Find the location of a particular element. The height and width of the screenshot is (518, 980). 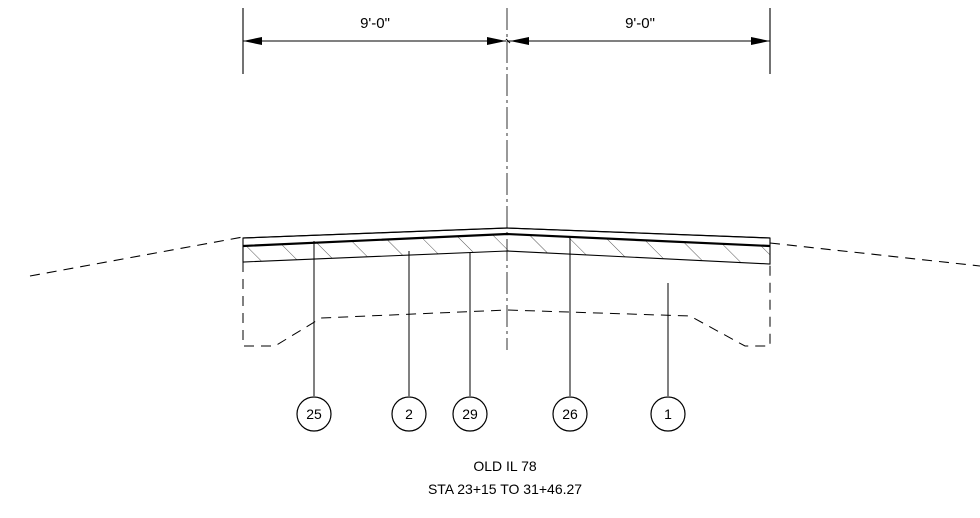

subbase-outline is located at coordinates (506, 304).